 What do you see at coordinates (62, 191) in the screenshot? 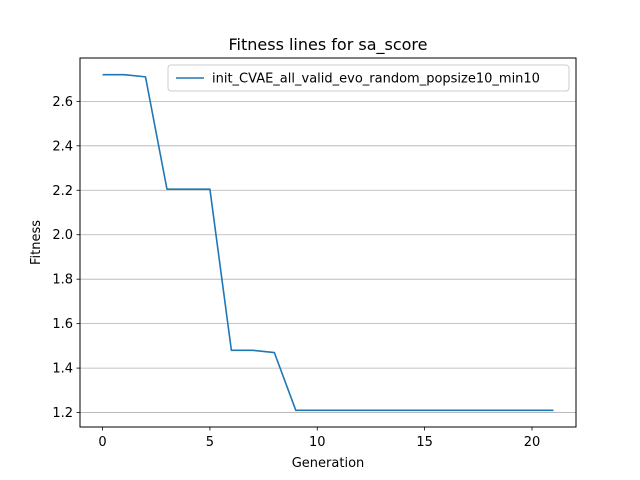
I see `y-tick-label: 2.2` at bounding box center [62, 191].